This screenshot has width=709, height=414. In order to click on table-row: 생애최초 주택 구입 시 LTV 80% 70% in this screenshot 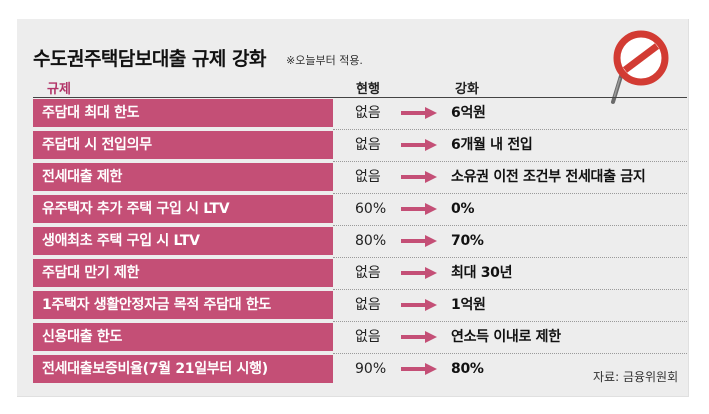, I will do `click(360, 241)`.